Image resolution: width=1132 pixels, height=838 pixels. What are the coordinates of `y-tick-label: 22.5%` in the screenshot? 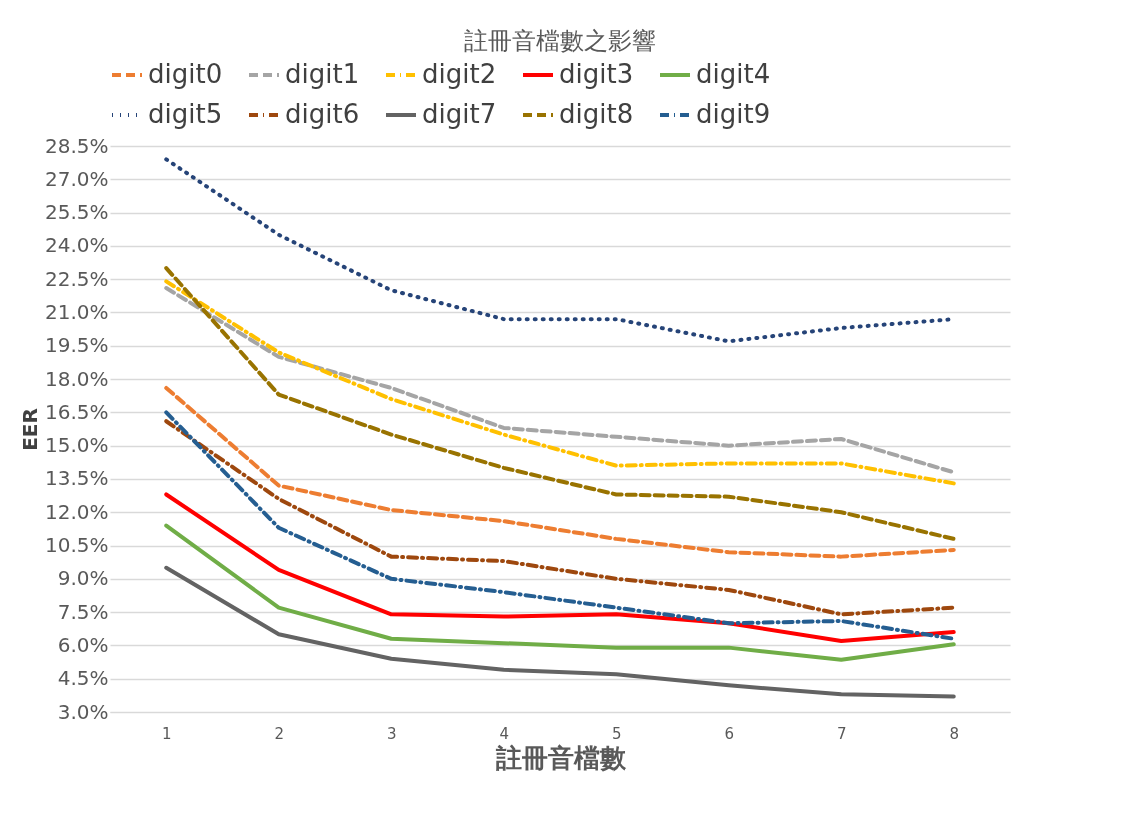 It's located at (76, 278).